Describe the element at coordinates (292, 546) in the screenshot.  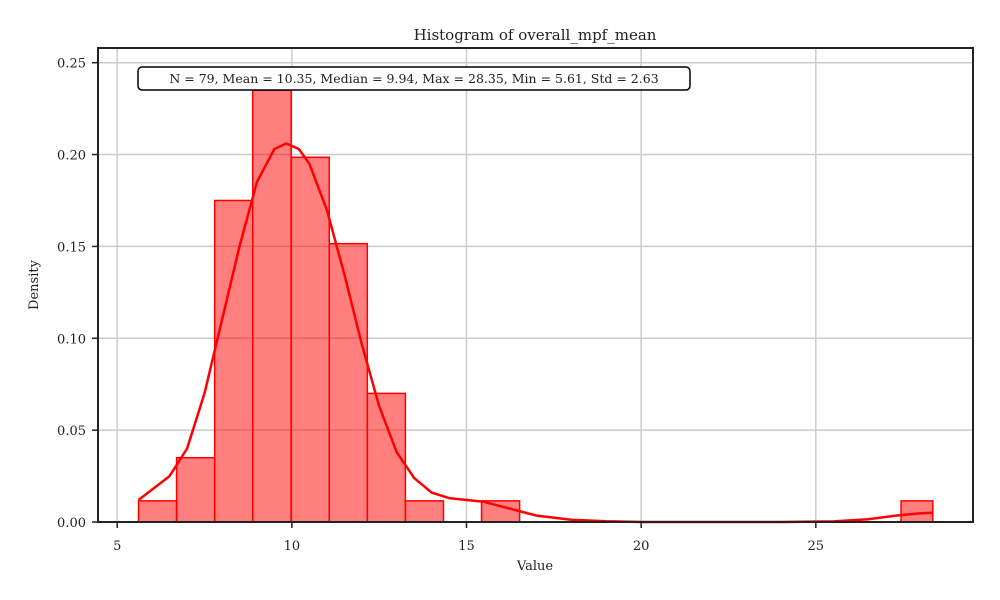
I see `x-tick-label: 10` at that location.